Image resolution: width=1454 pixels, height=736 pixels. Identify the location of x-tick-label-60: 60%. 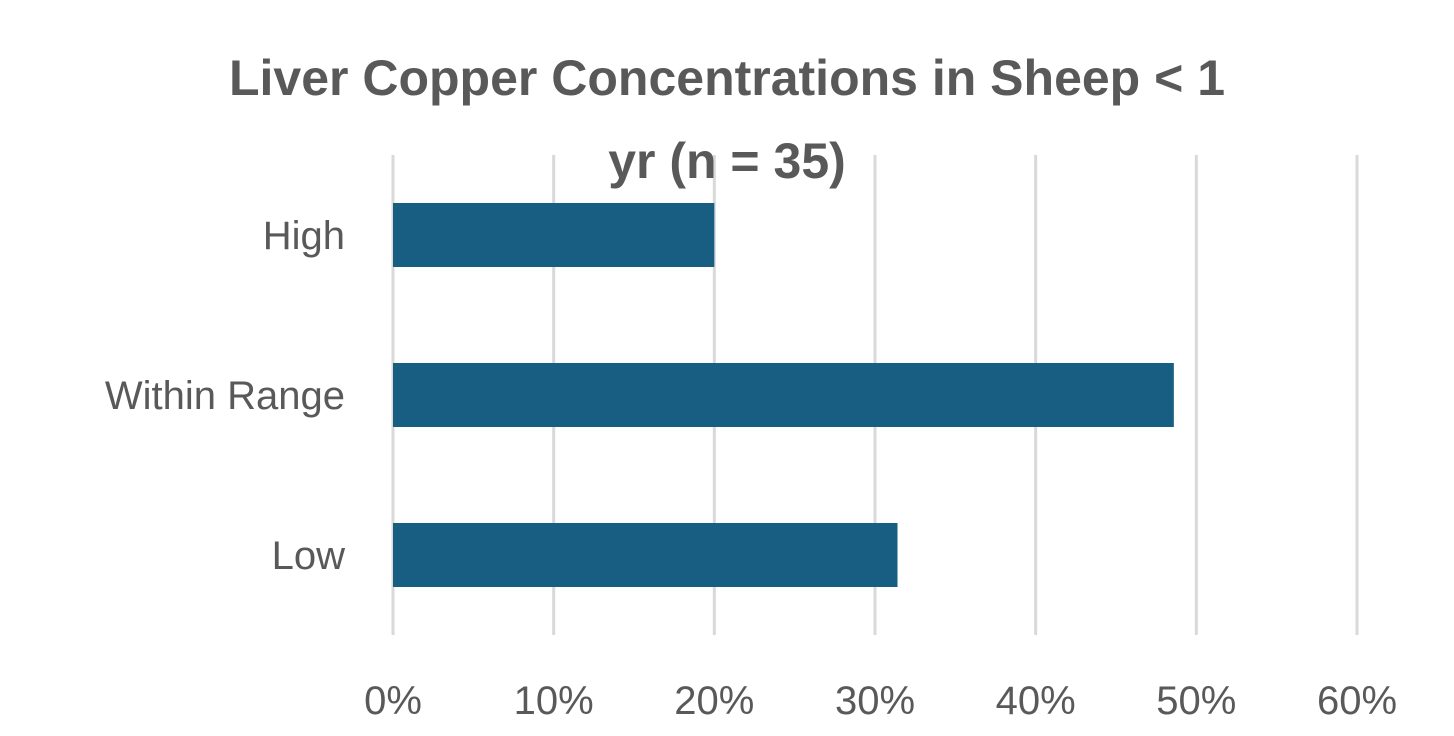
(1357, 701).